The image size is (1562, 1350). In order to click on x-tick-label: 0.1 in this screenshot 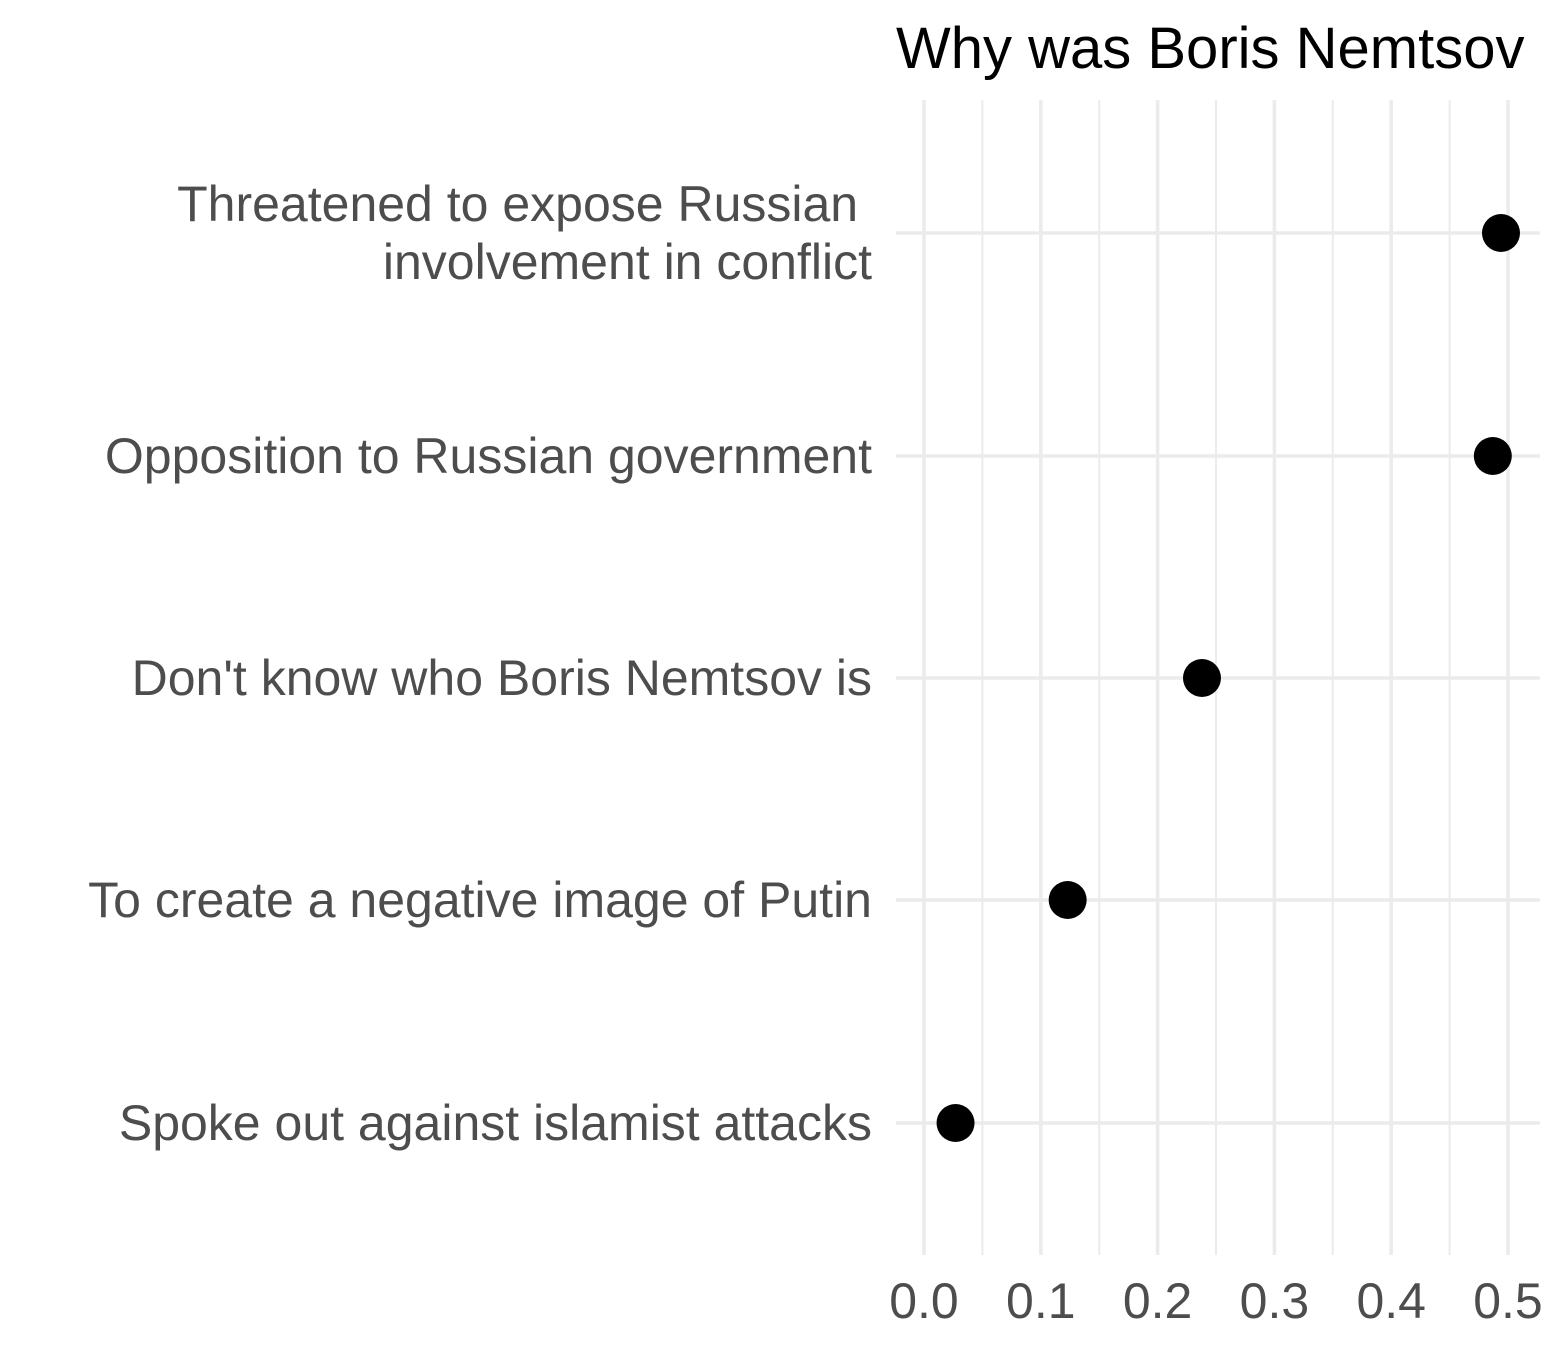, I will do `click(1041, 1301)`.